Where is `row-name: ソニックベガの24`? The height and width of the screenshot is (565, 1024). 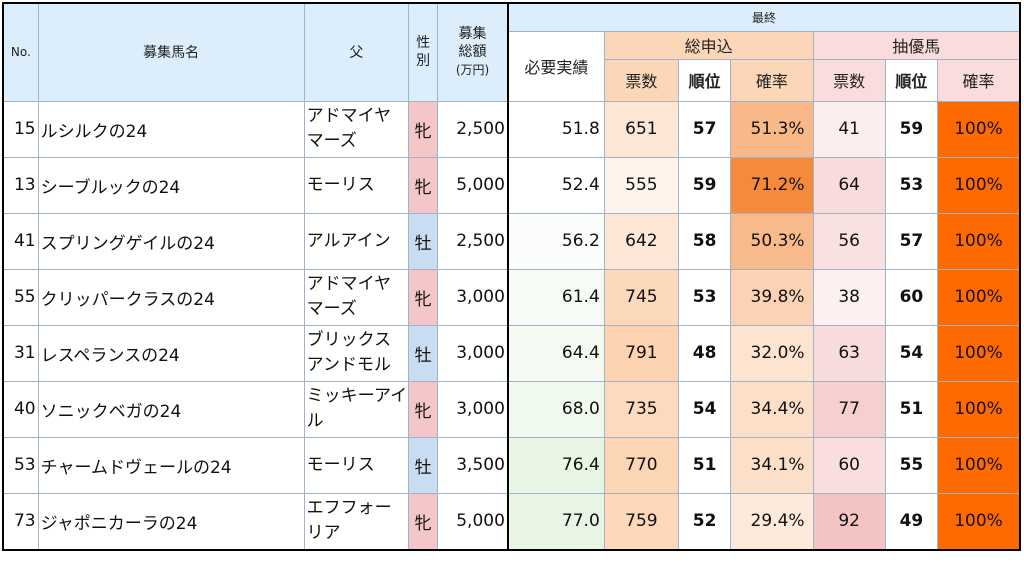
row-name: ソニックベガの24 is located at coordinates (171, 409).